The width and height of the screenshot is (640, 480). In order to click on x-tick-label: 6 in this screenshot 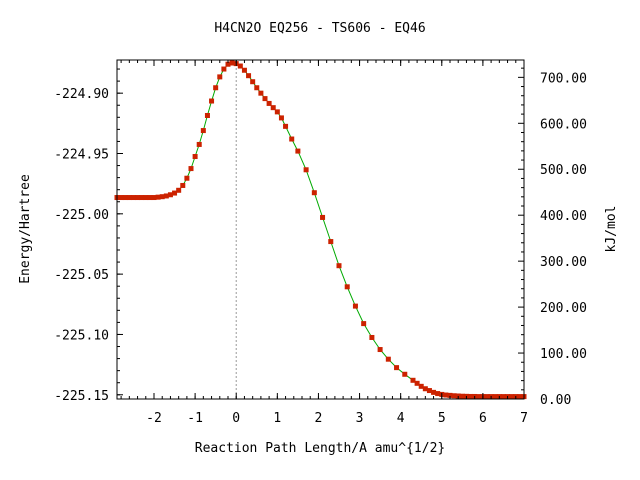, I will do `click(483, 418)`.